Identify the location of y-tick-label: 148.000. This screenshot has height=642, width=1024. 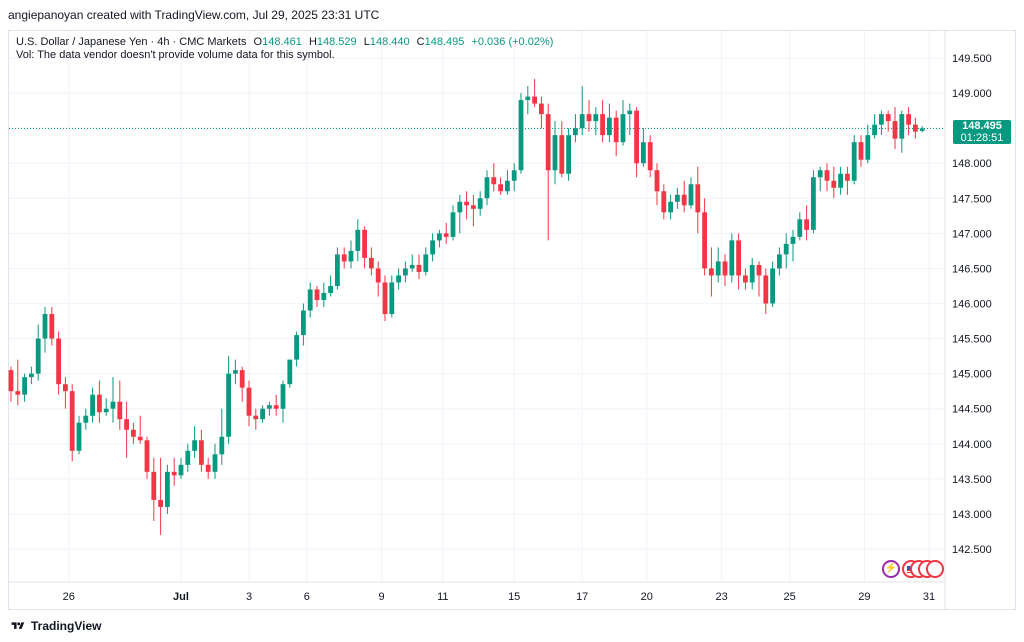
(972, 164).